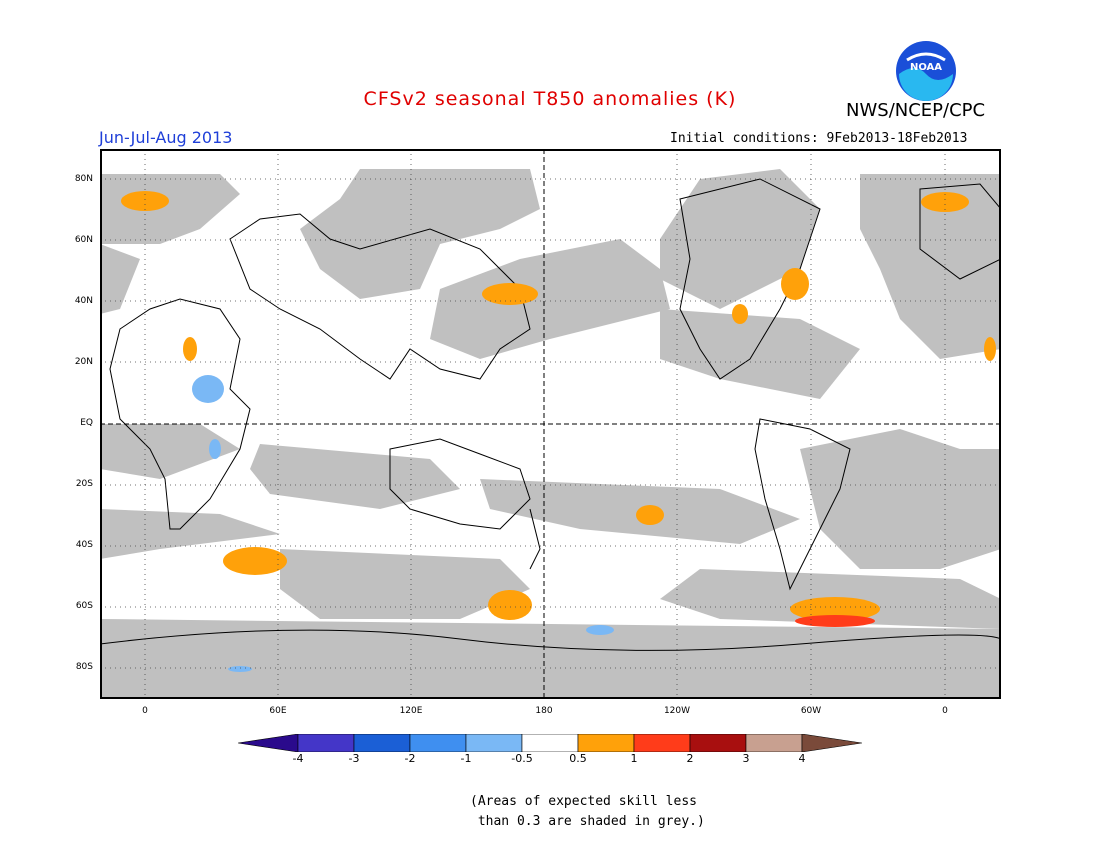 Image resolution: width=1100 pixels, height=850 pixels. I want to click on lat-label: 40N, so click(83, 301).